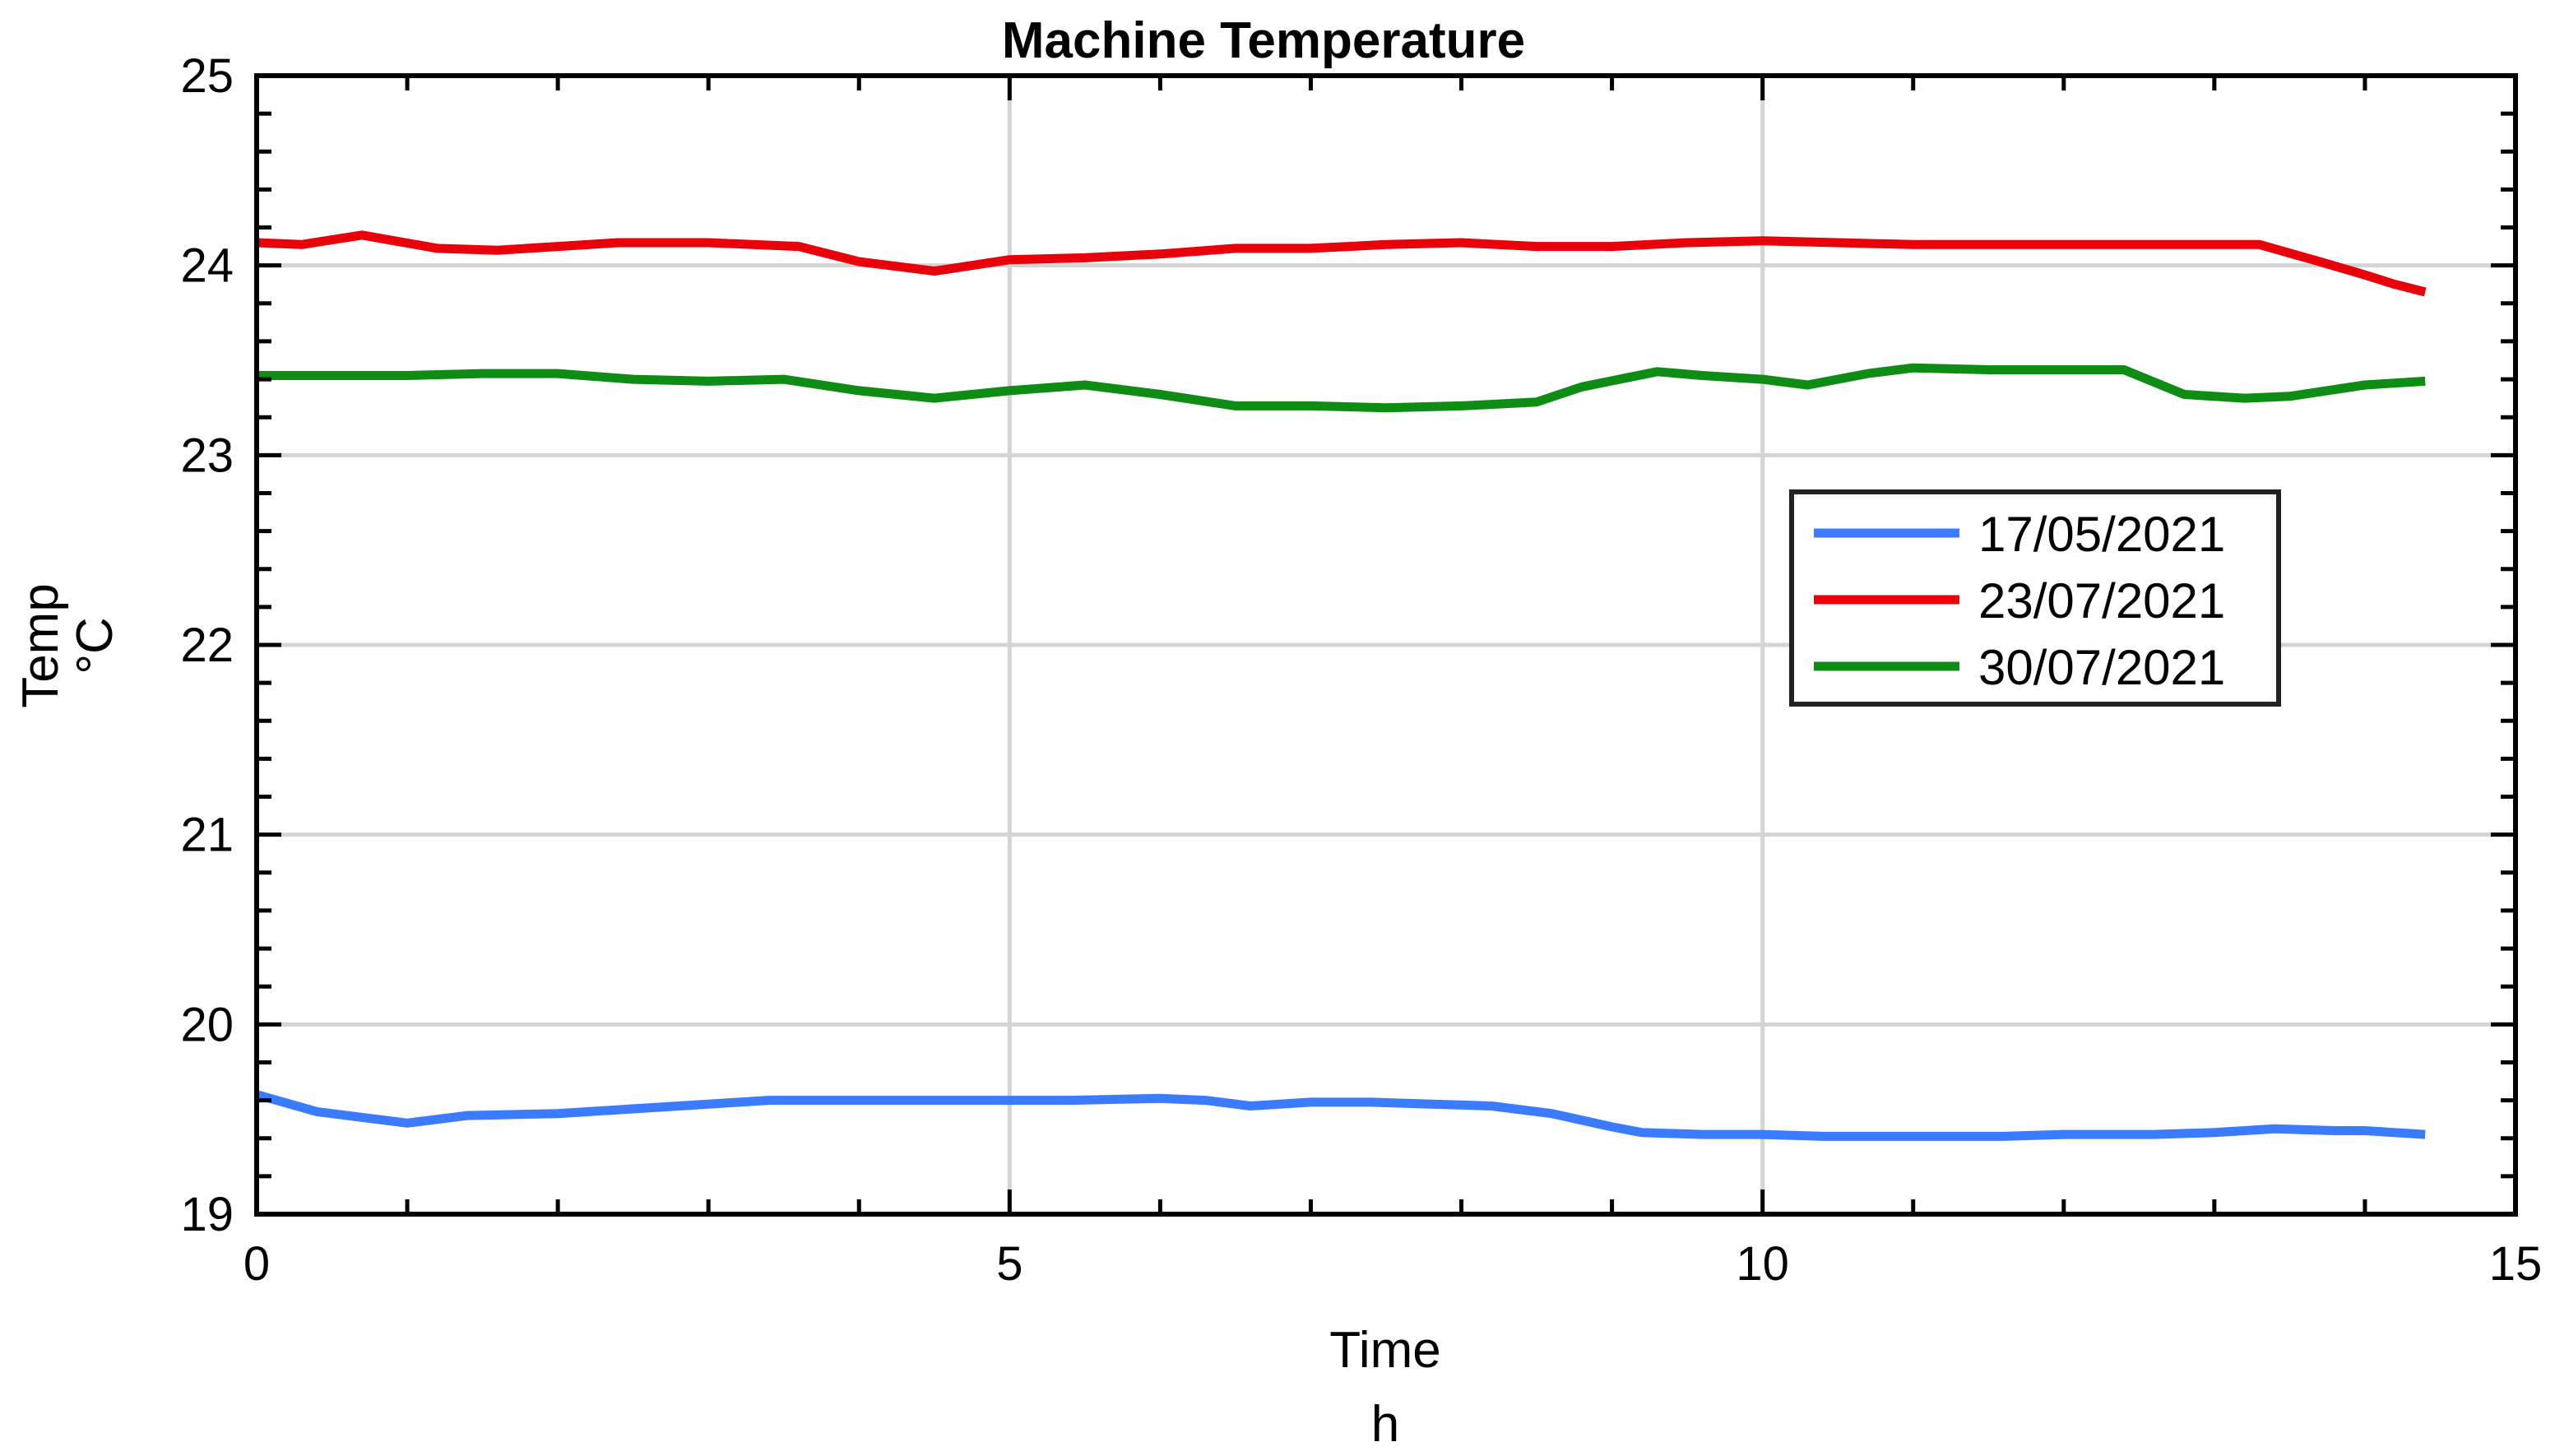 Image resolution: width=2555 pixels, height=1456 pixels. What do you see at coordinates (207, 645) in the screenshot?
I see `y-tick-label-22: 22` at bounding box center [207, 645].